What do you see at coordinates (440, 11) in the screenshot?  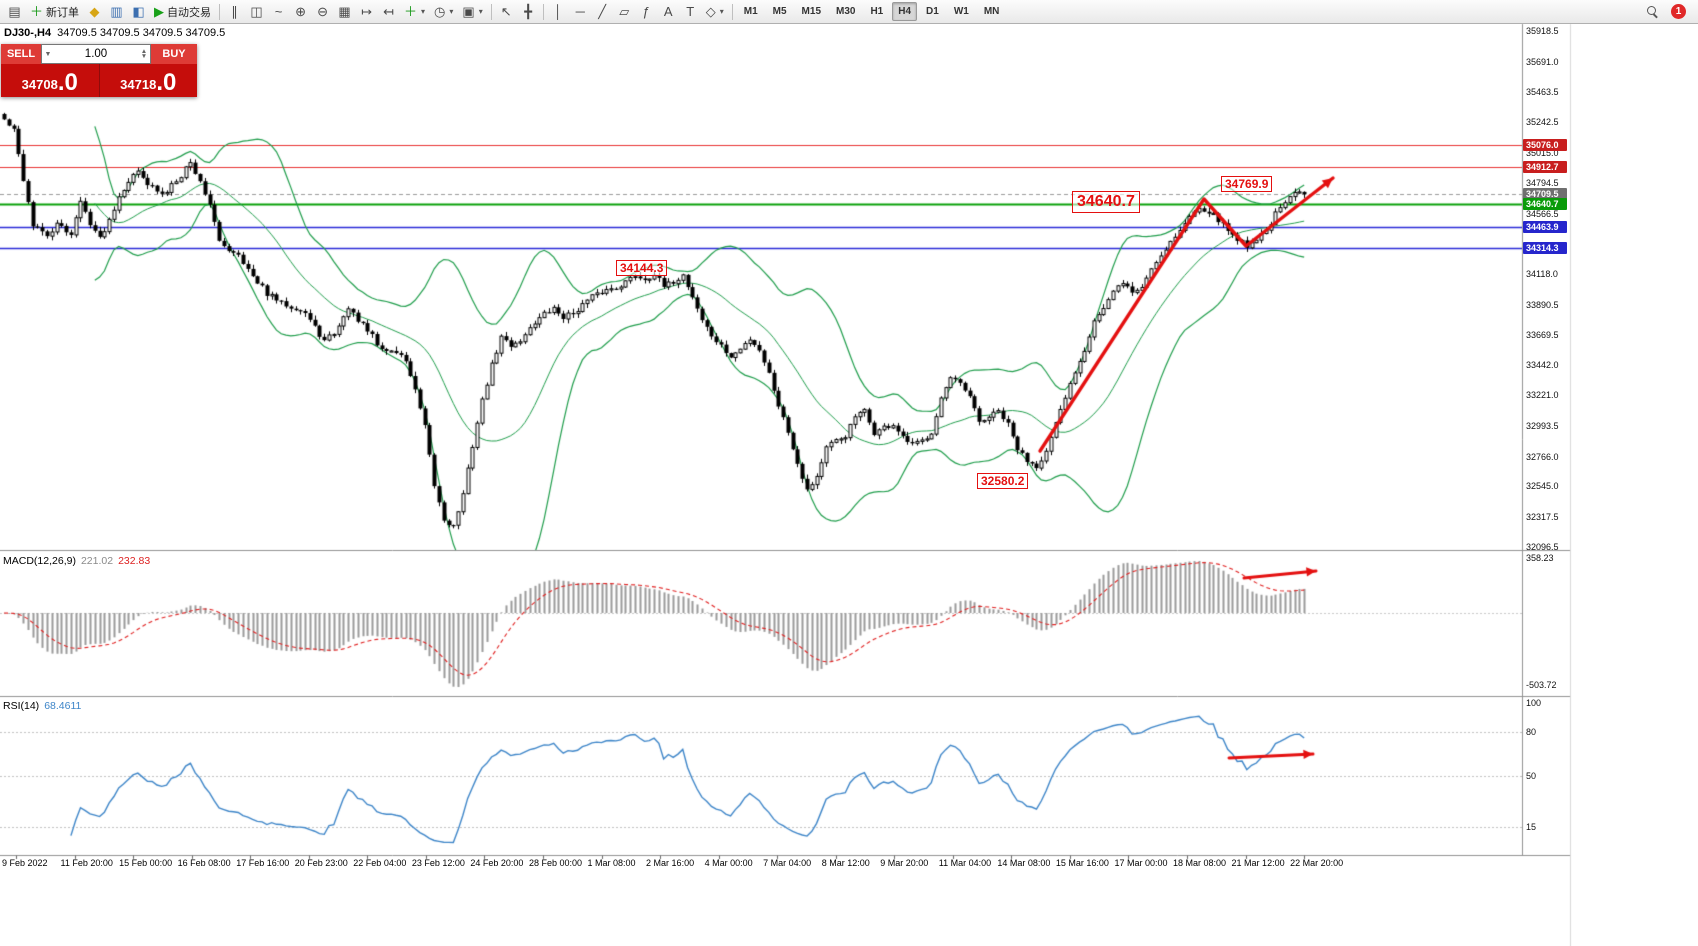 I see `clock-icon: ◷` at bounding box center [440, 11].